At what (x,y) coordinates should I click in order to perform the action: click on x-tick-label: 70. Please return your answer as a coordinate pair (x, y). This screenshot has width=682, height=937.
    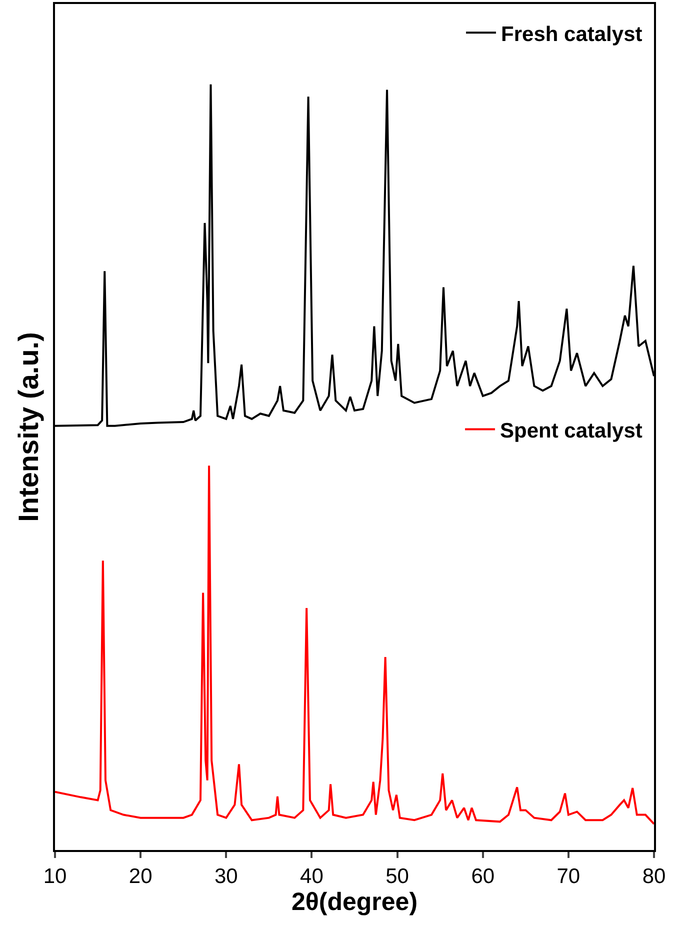
    Looking at the image, I should click on (568, 876).